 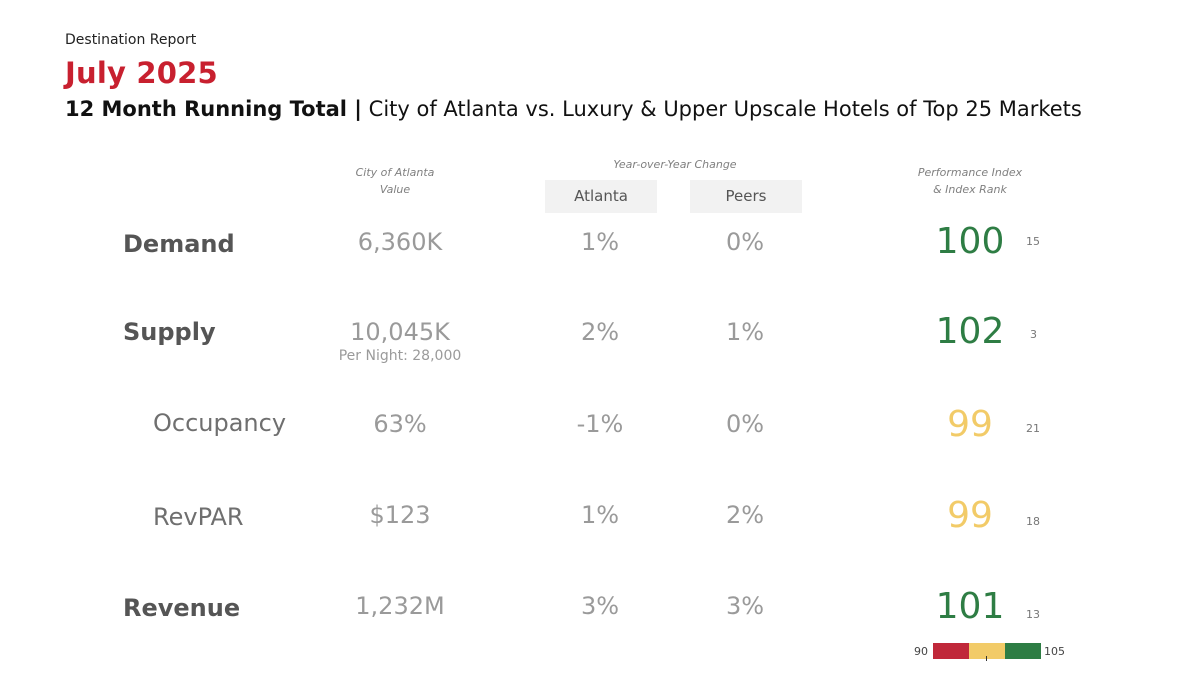 What do you see at coordinates (970, 241) in the screenshot?
I see `index-demand: 100` at bounding box center [970, 241].